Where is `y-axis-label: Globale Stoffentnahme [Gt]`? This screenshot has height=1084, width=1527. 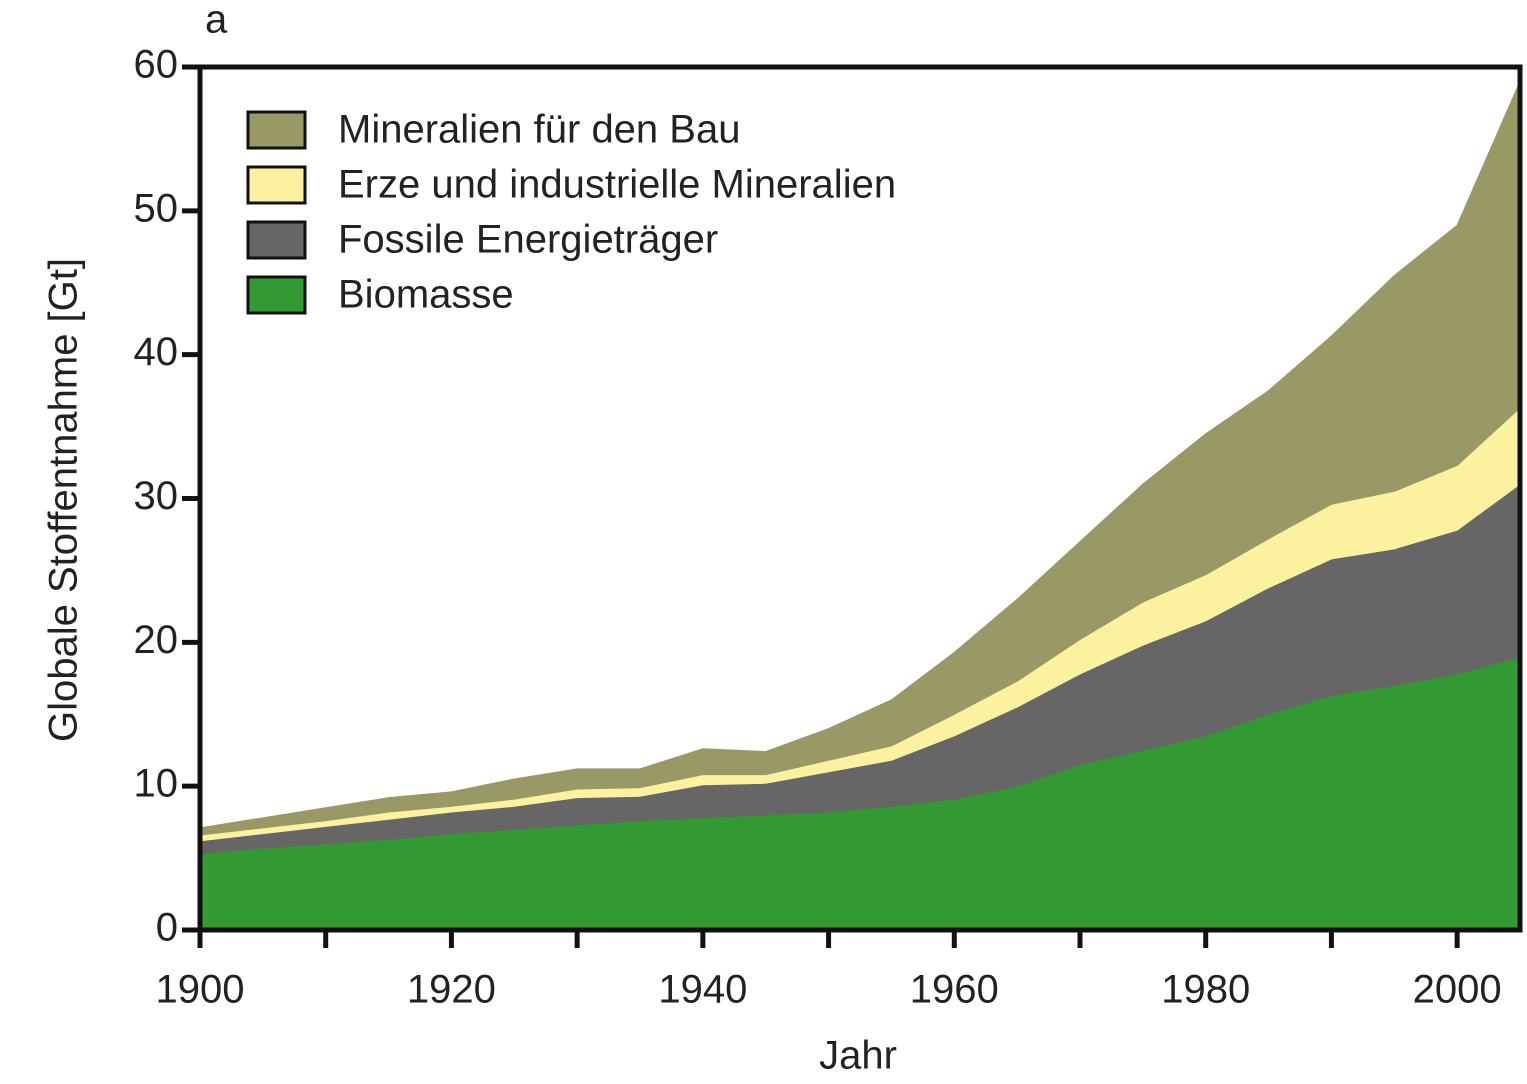 y-axis-label: Globale Stoffentnahme [Gt] is located at coordinates (64, 500).